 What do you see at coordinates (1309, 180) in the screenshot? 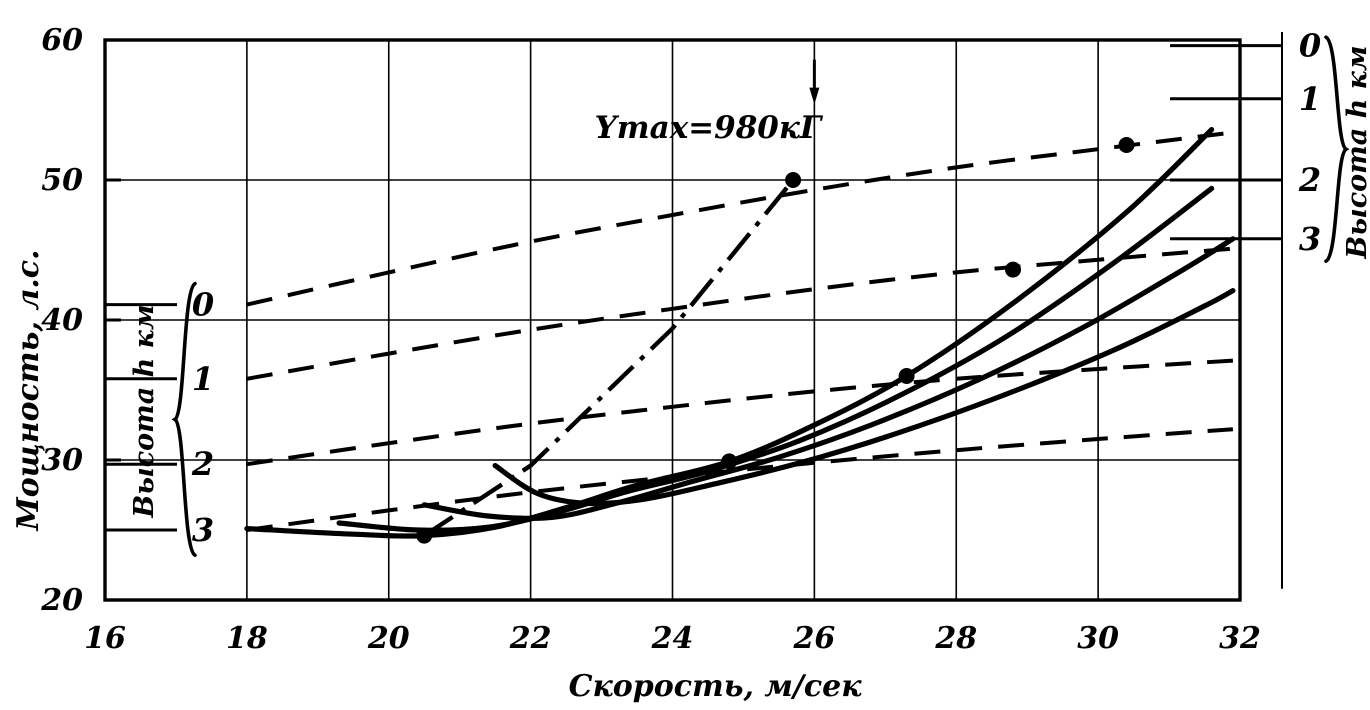
I see `right-height-label: 2` at bounding box center [1309, 180].